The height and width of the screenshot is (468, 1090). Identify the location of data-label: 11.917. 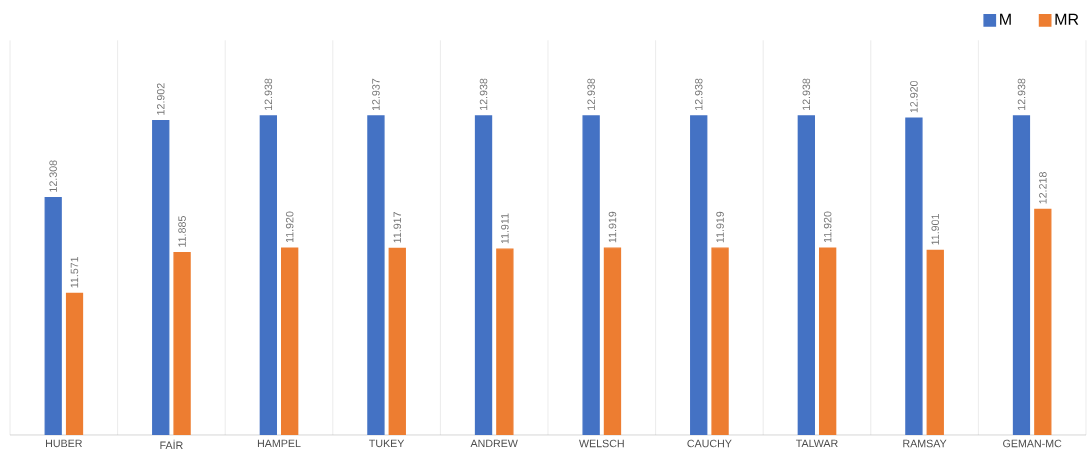
(397, 227).